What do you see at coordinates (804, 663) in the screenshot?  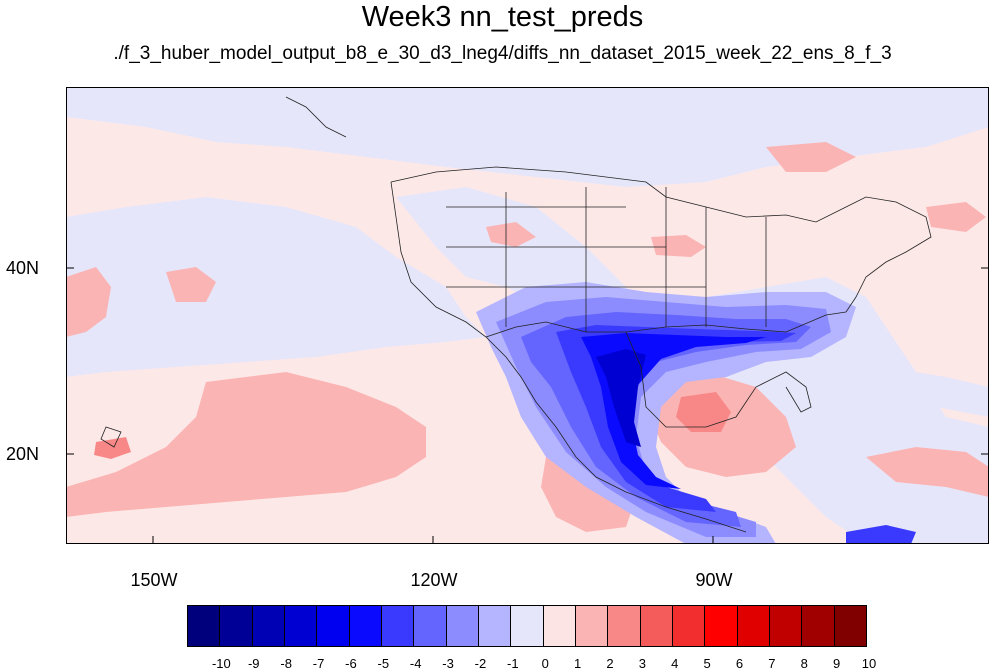 I see `colorbar-label: 8` at bounding box center [804, 663].